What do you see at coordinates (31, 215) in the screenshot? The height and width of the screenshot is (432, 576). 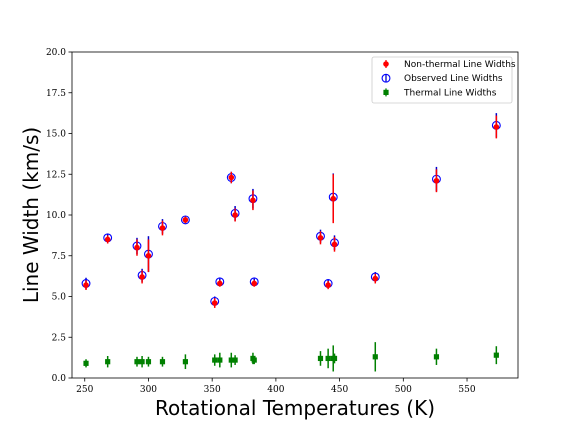 I see `y-axis-label: Line Width (km/s)` at bounding box center [31, 215].